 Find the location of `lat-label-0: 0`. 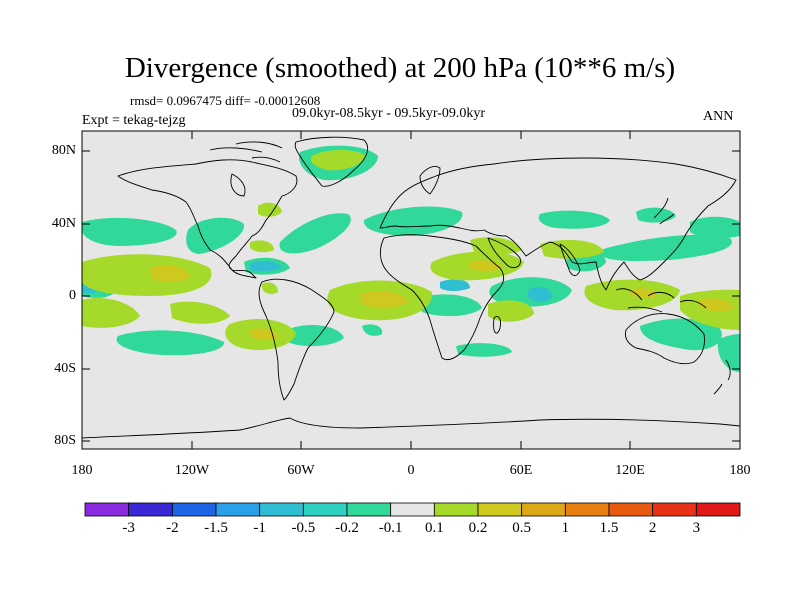

lat-label-0: 0 is located at coordinates (72, 295).